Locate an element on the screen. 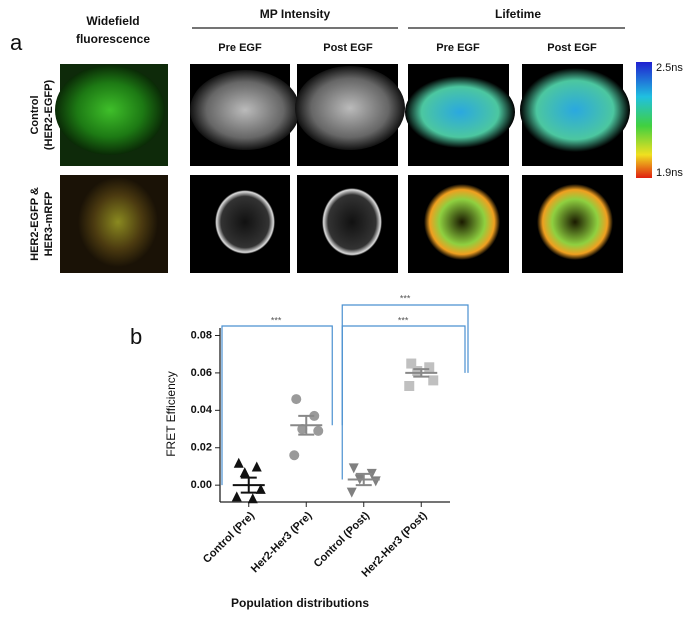 Image resolution: width=692 pixels, height=638 pixels. y-tick-label: 0.06 is located at coordinates (201, 373).